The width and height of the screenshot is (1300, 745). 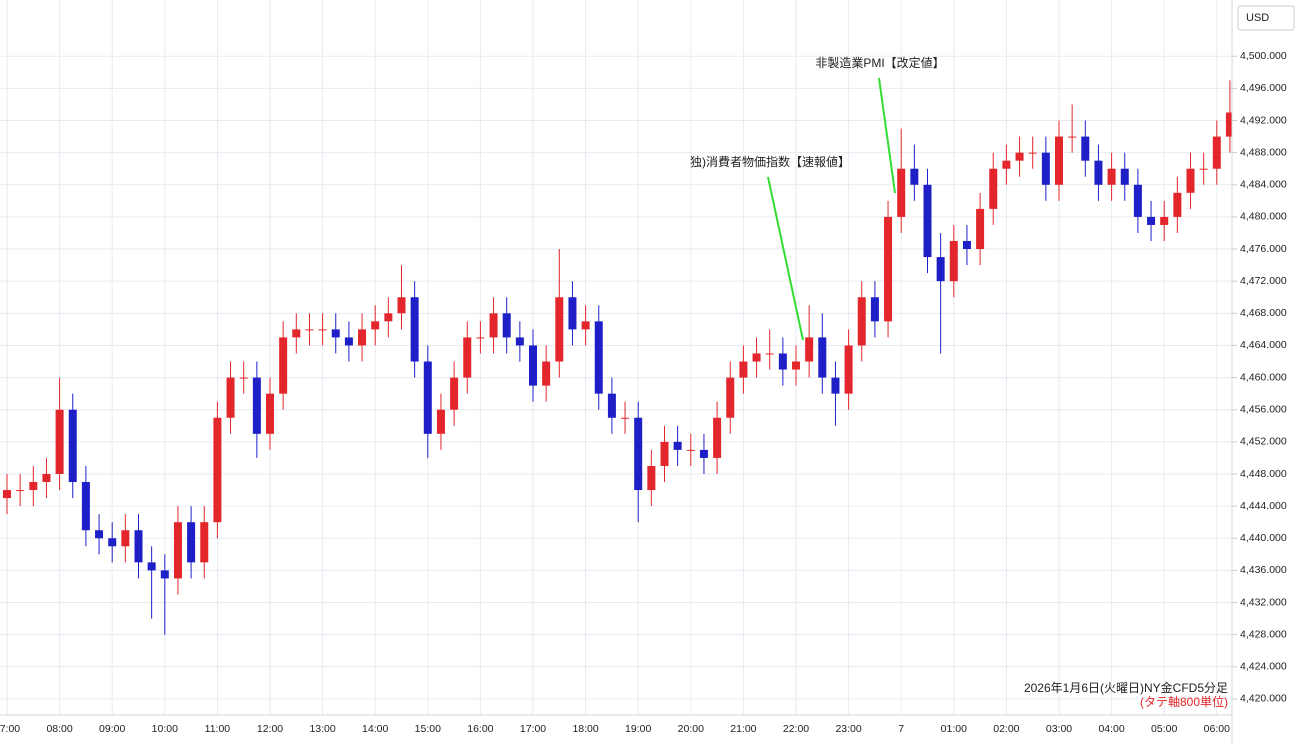 What do you see at coordinates (1263, 377) in the screenshot?
I see `y-tick-label: 4,460.000` at bounding box center [1263, 377].